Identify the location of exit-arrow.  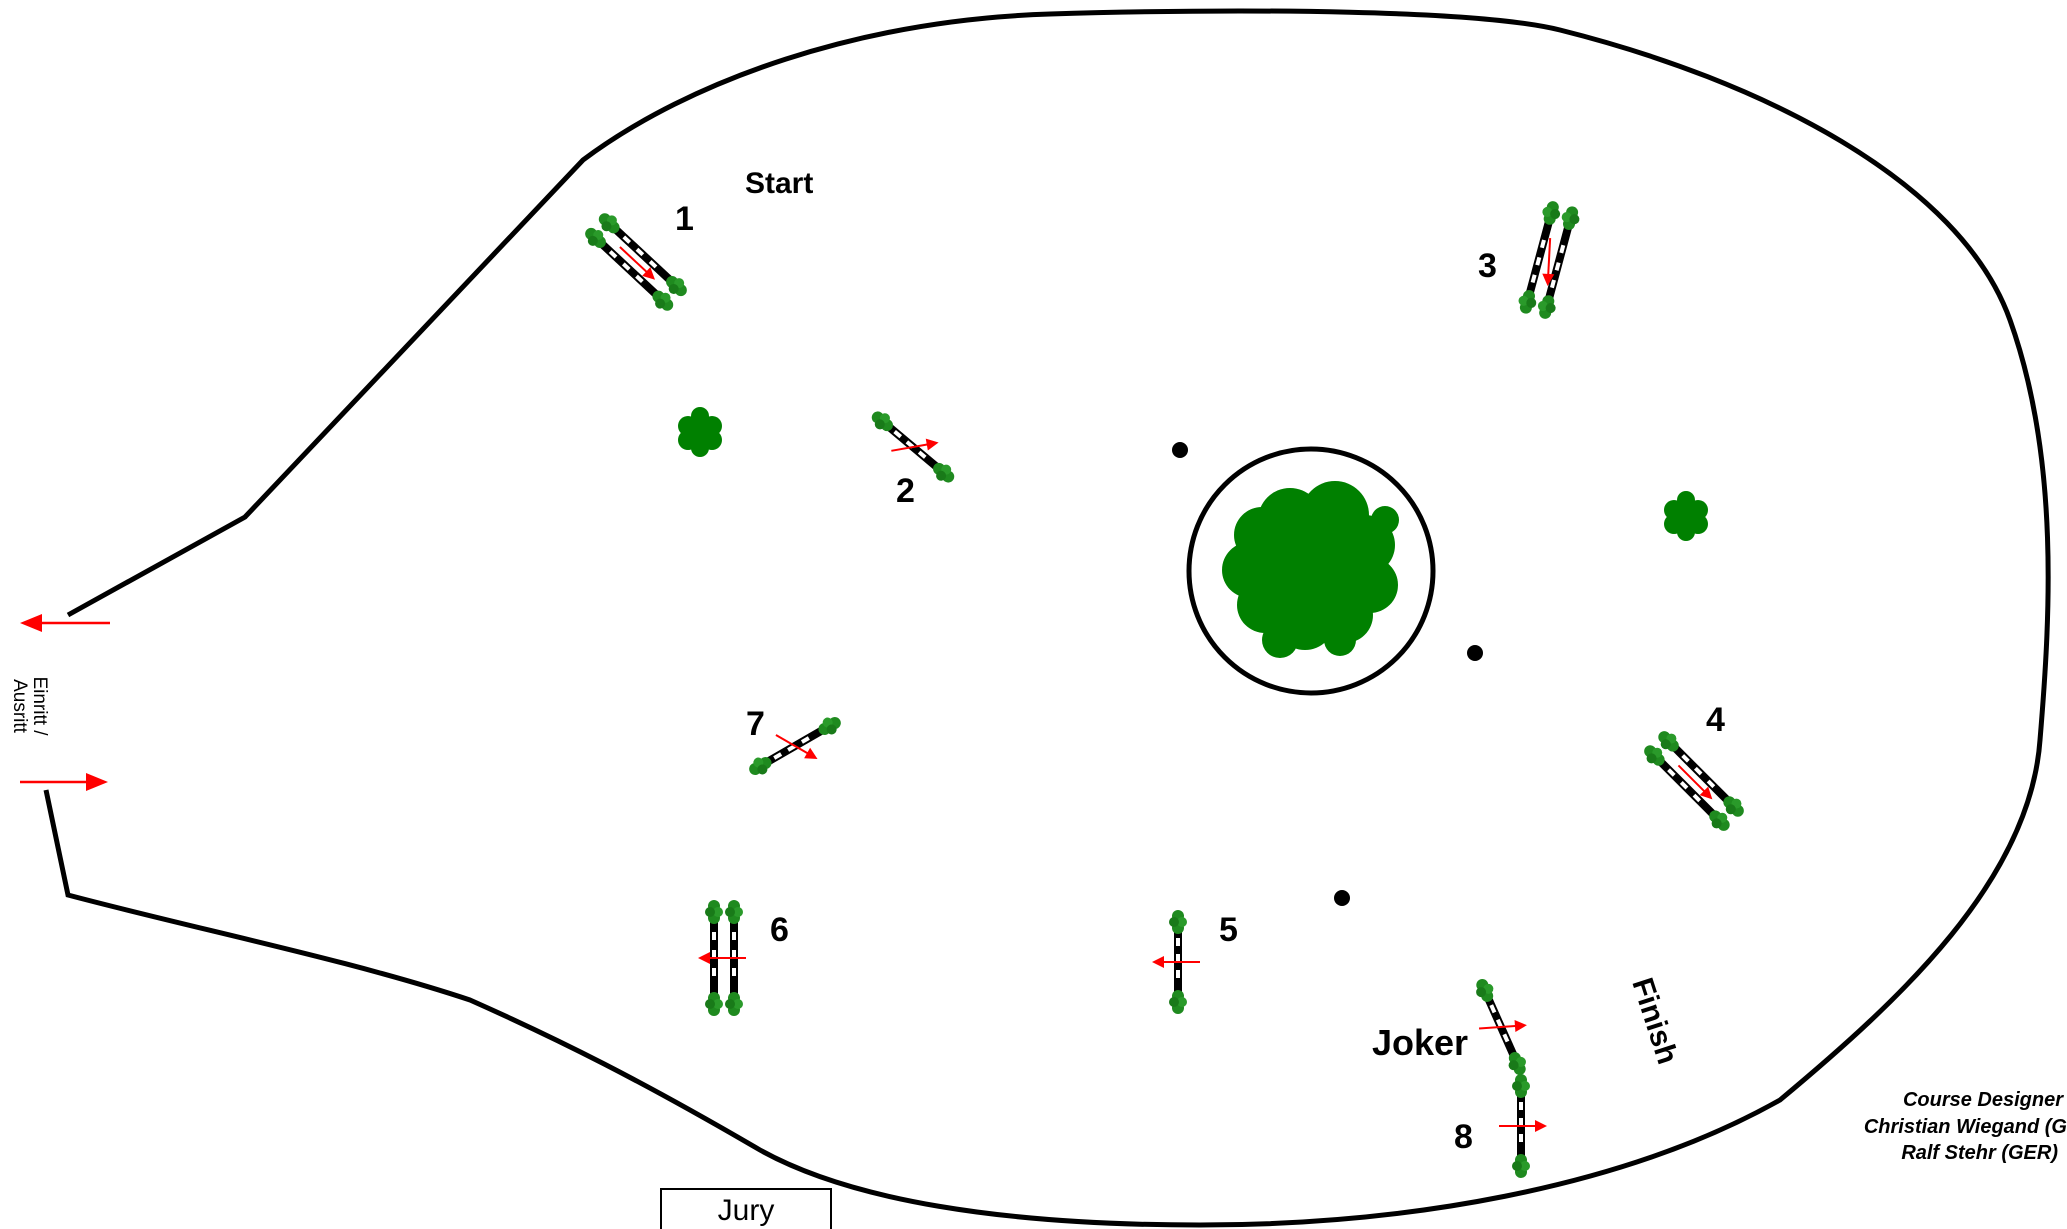
(65, 623).